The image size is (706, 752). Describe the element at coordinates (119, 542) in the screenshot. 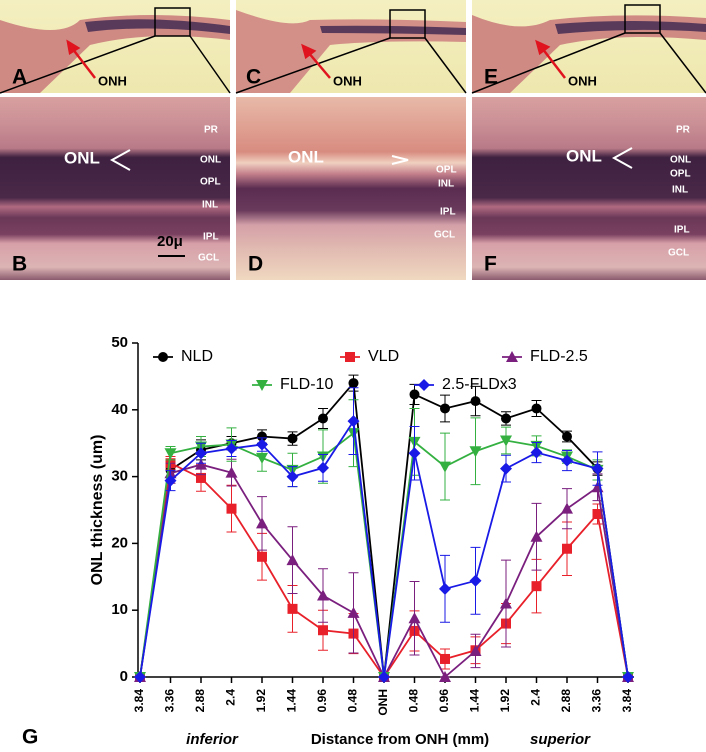

I see `y-tick-label: 20` at that location.